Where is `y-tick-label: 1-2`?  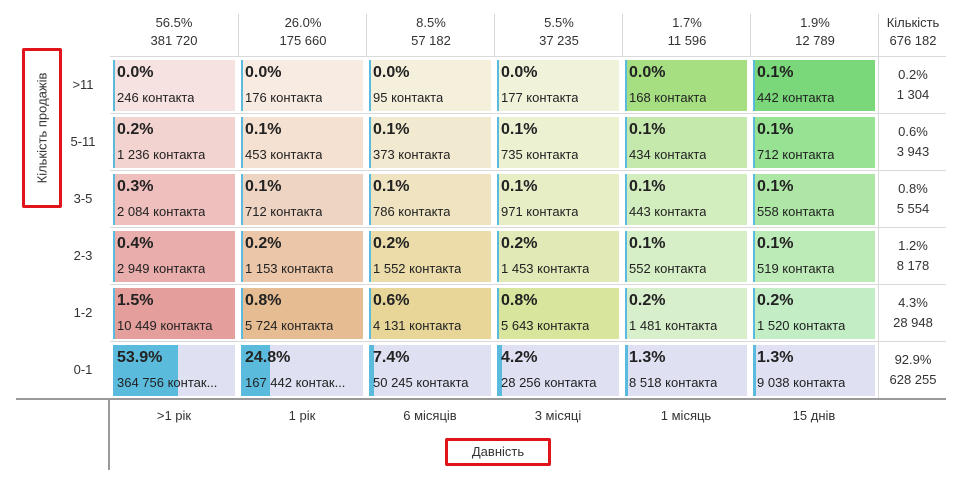 y-tick-label: 1-2 is located at coordinates (83, 312).